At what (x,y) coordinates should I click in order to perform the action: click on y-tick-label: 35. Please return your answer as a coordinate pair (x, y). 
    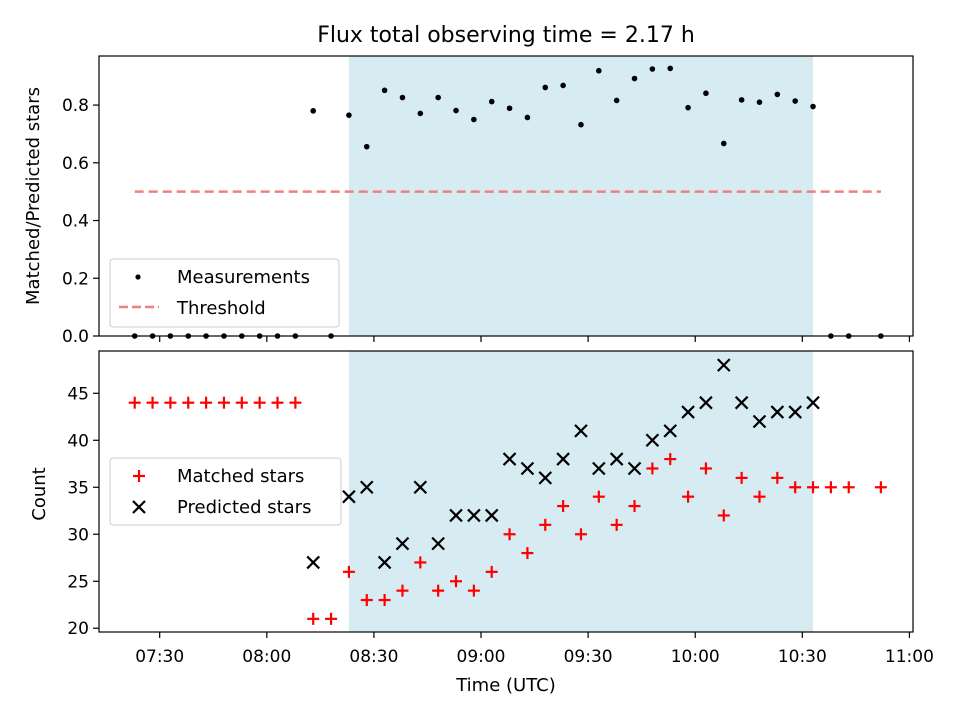
    Looking at the image, I should click on (78, 488).